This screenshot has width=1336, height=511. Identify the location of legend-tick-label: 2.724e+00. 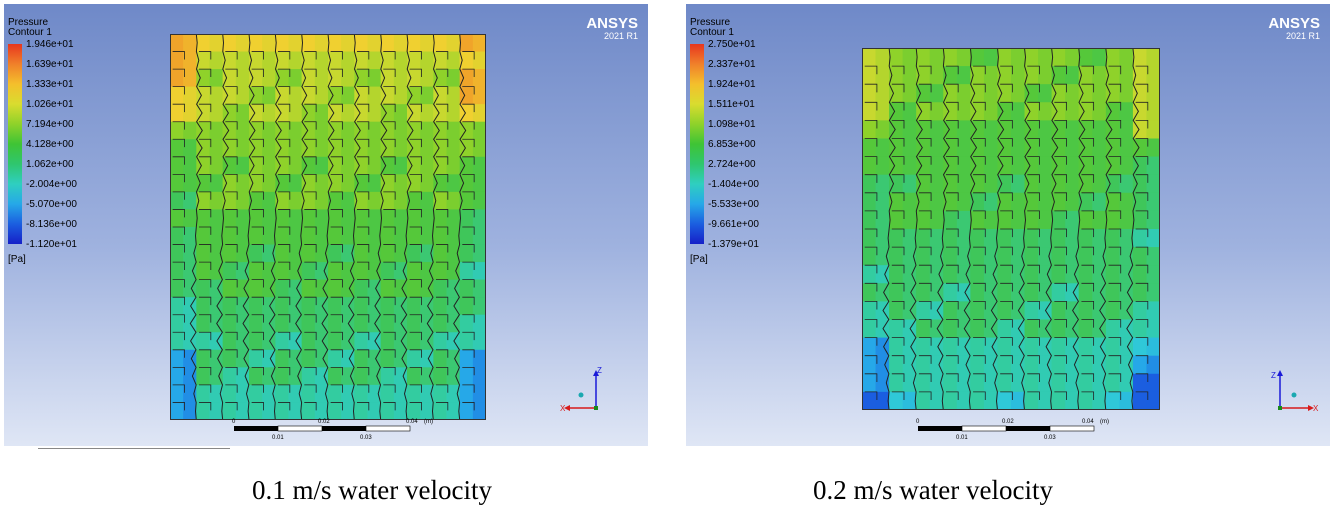
(732, 164).